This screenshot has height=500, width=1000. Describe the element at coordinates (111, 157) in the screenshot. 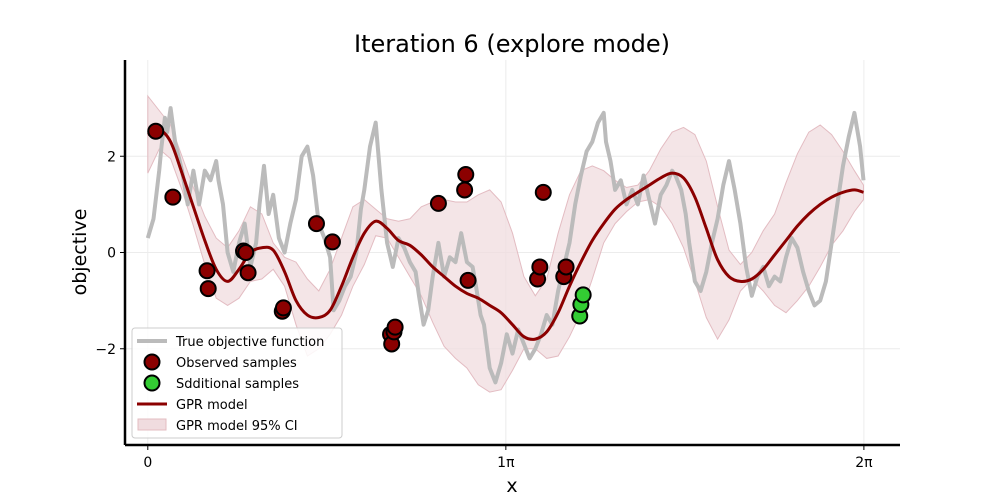

I see `y-tick-label-2: 2` at that location.